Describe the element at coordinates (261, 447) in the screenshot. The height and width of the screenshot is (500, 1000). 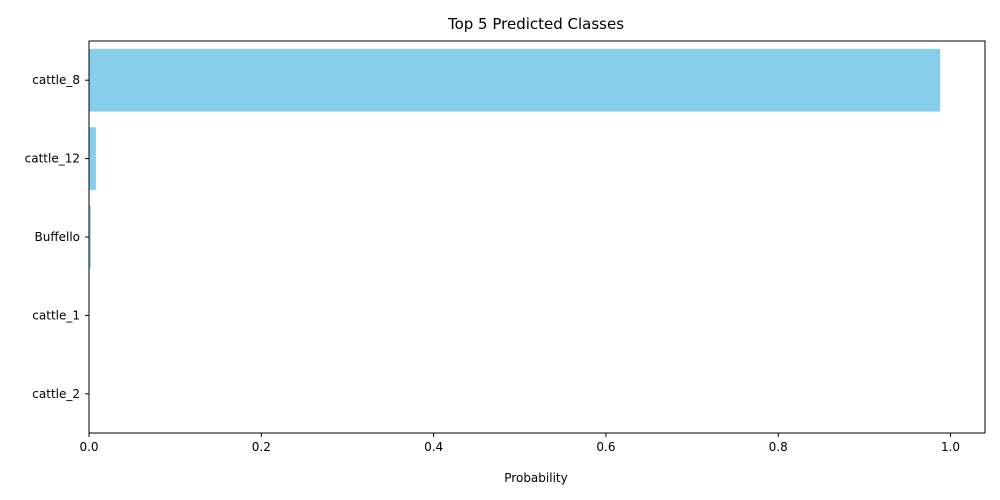
I see `x-tick-label: 0.2` at that location.